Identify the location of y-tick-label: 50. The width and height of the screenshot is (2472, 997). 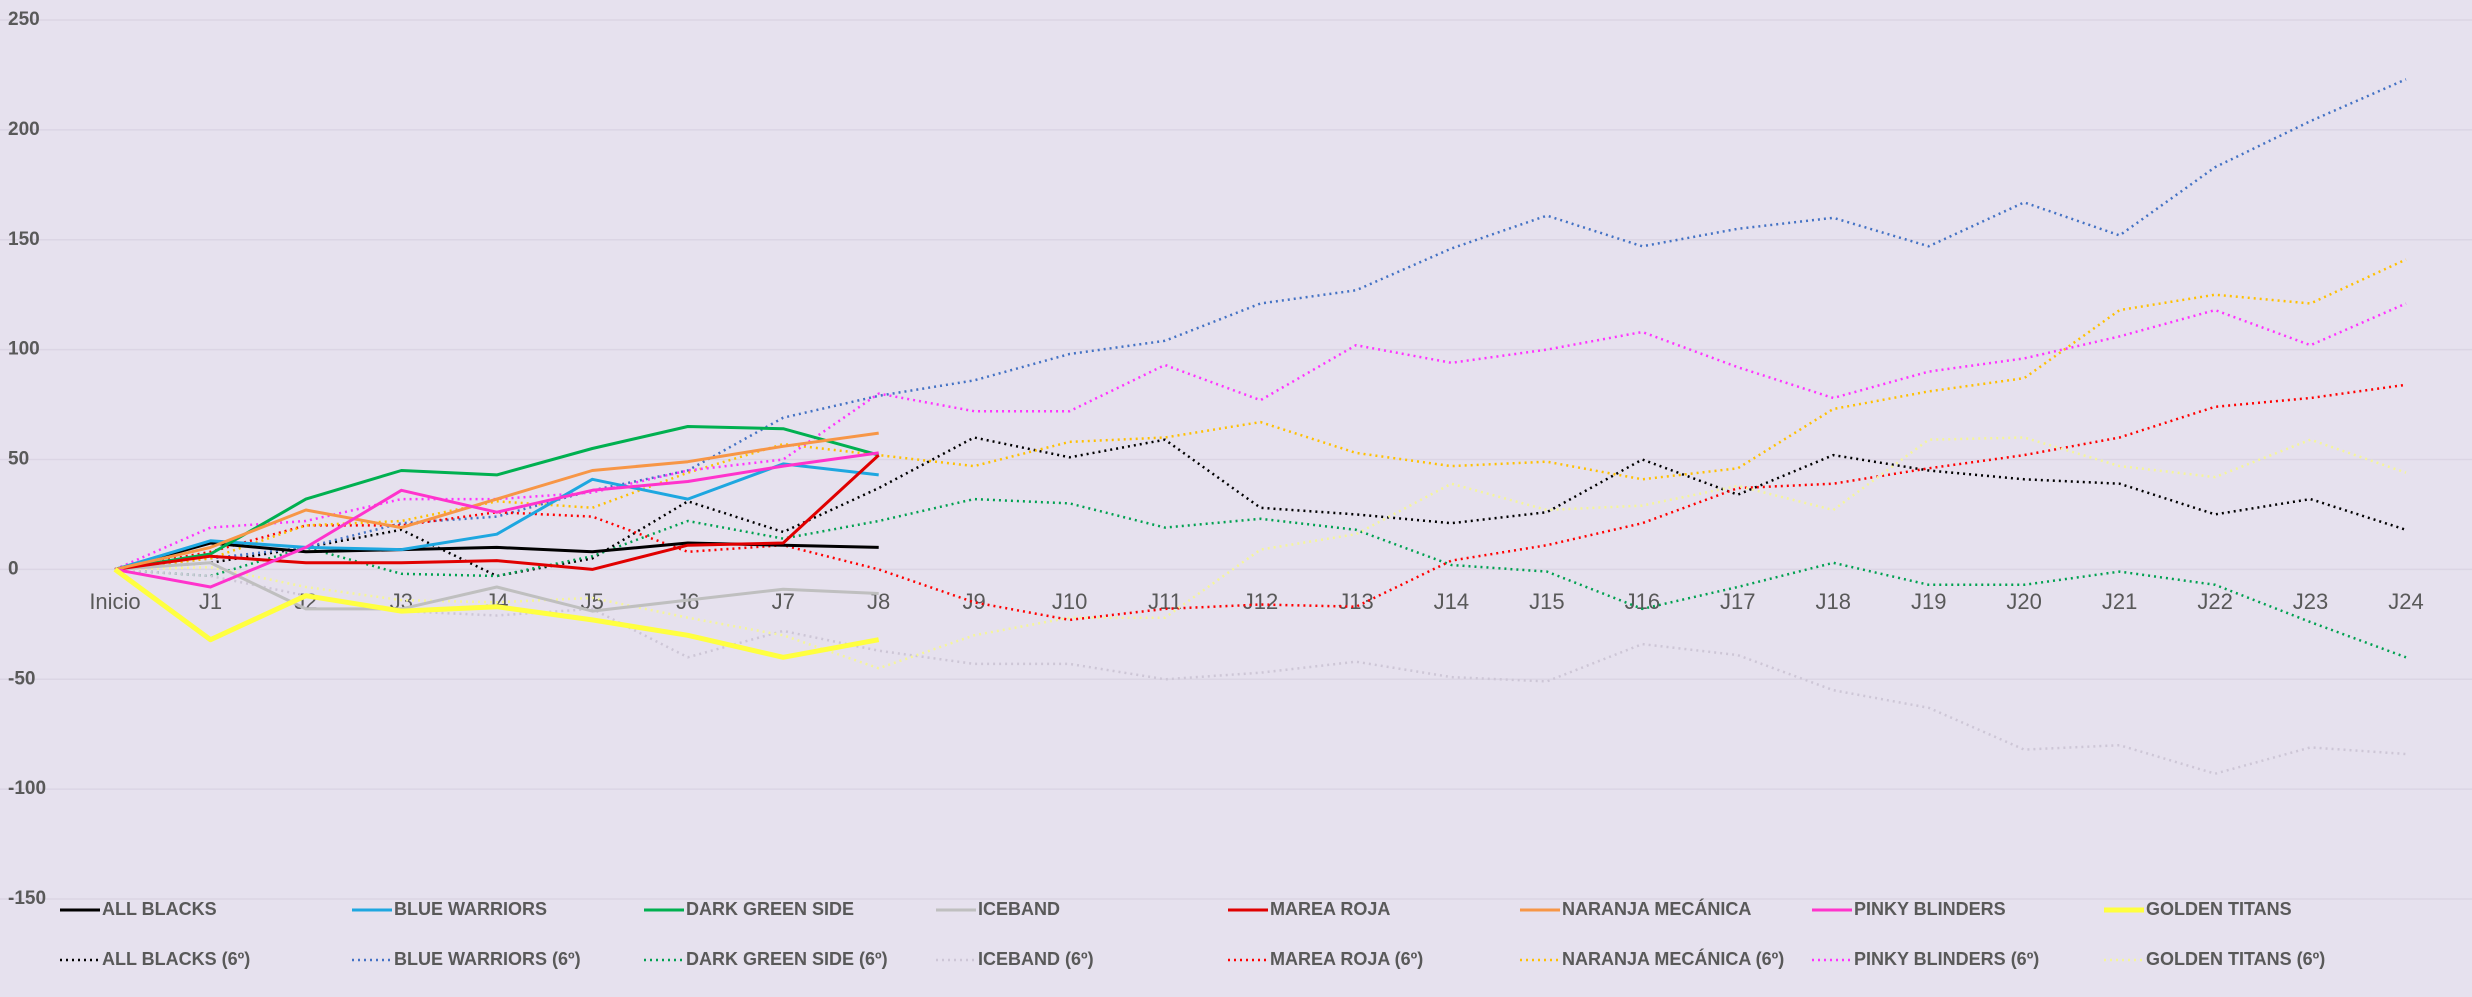
(18, 459).